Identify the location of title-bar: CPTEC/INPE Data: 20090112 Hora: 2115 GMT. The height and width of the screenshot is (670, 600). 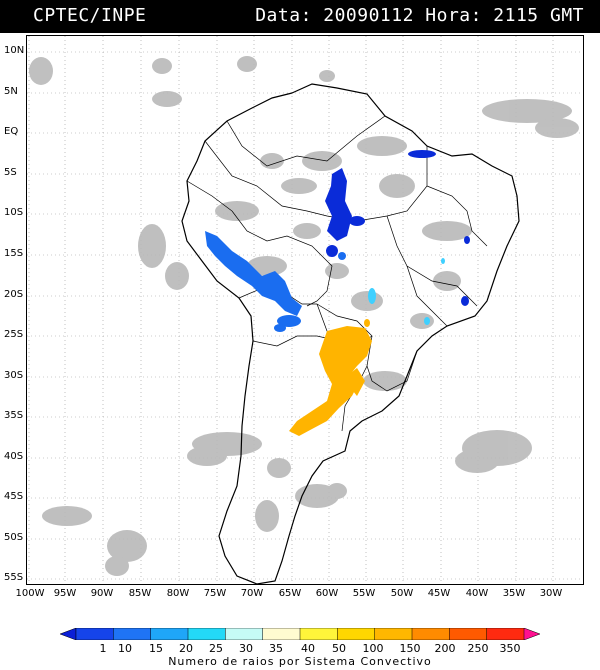
(300, 16).